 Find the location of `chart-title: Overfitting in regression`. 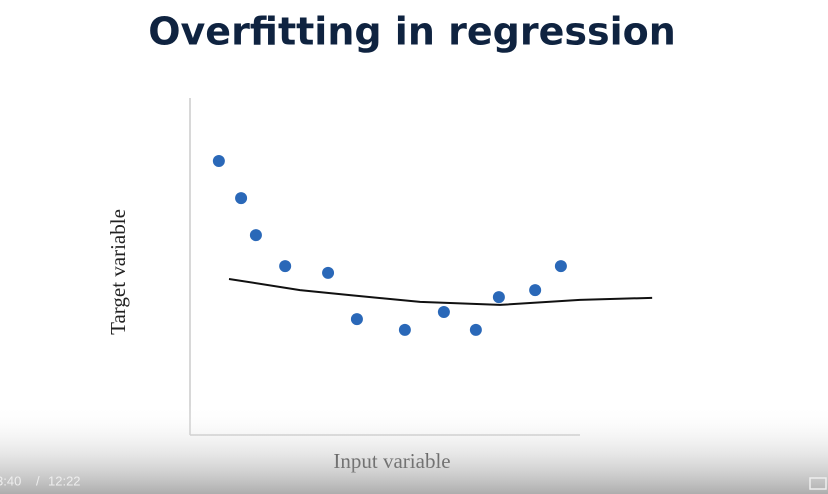

chart-title: Overfitting in regression is located at coordinates (412, 32).